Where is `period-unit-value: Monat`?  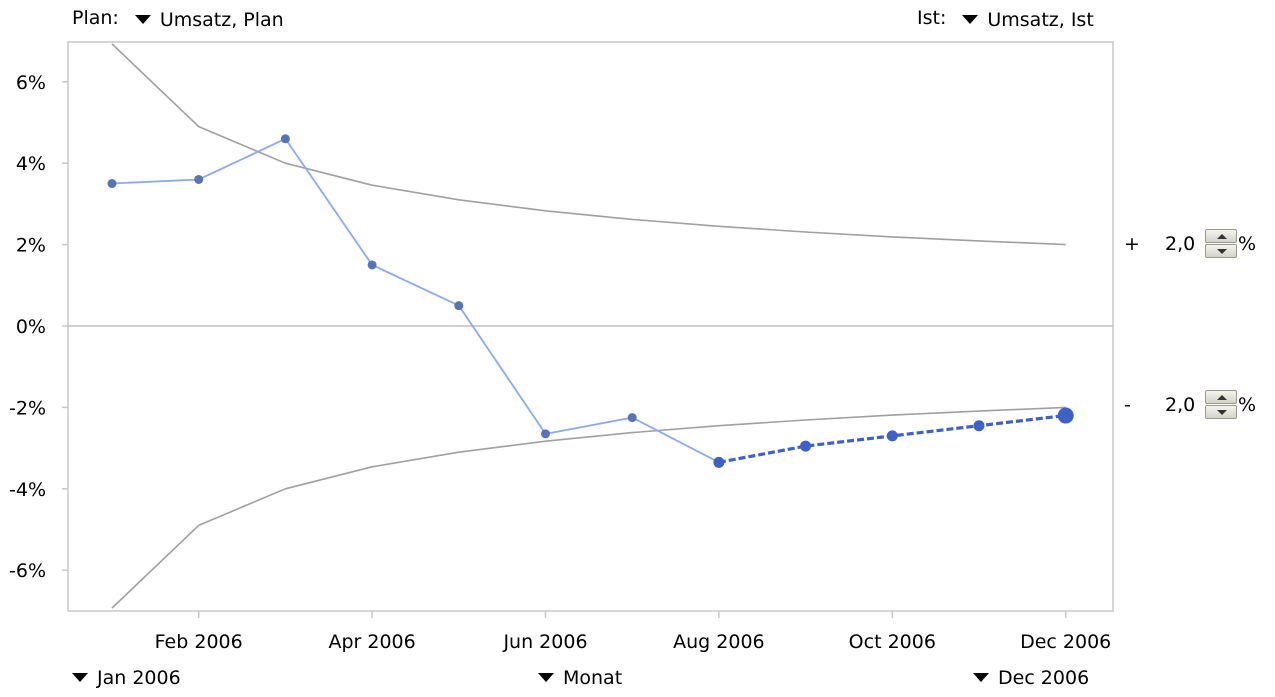
period-unit-value: Monat is located at coordinates (593, 677).